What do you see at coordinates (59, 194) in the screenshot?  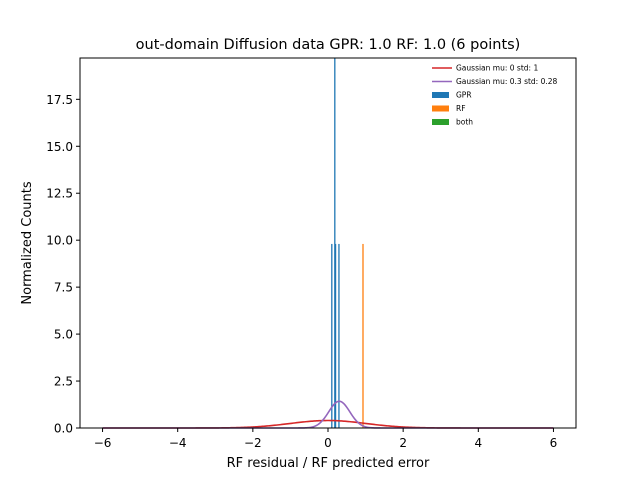 I see `y-tick-label: 12.5` at bounding box center [59, 194].